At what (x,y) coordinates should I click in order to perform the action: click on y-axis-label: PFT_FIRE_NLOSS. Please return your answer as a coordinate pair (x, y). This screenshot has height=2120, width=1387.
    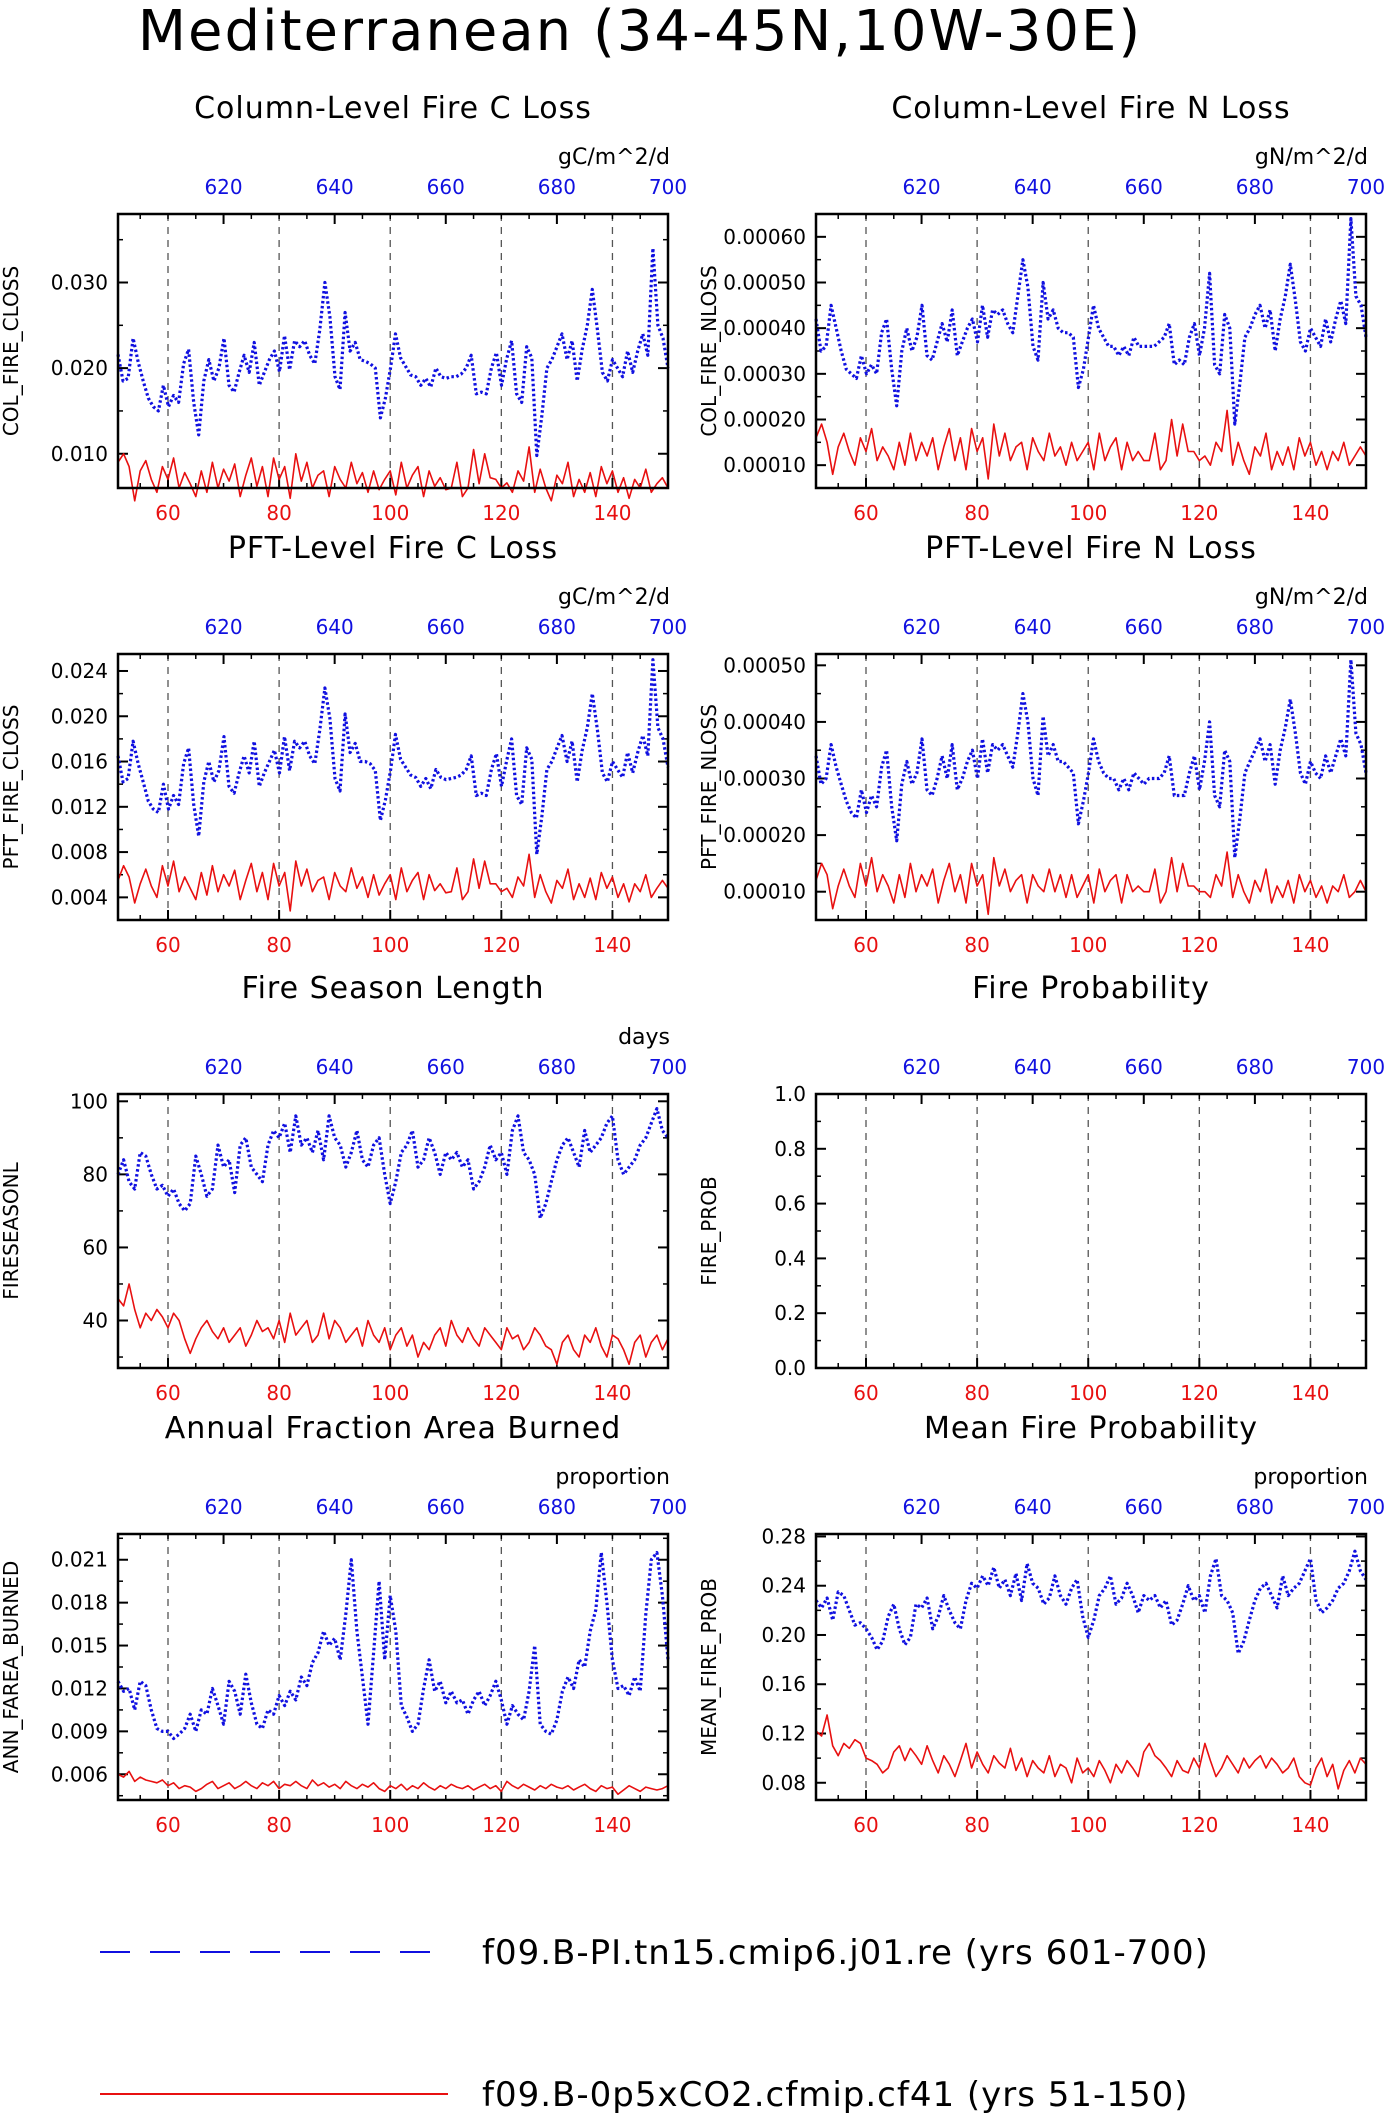
    Looking at the image, I should click on (709, 787).